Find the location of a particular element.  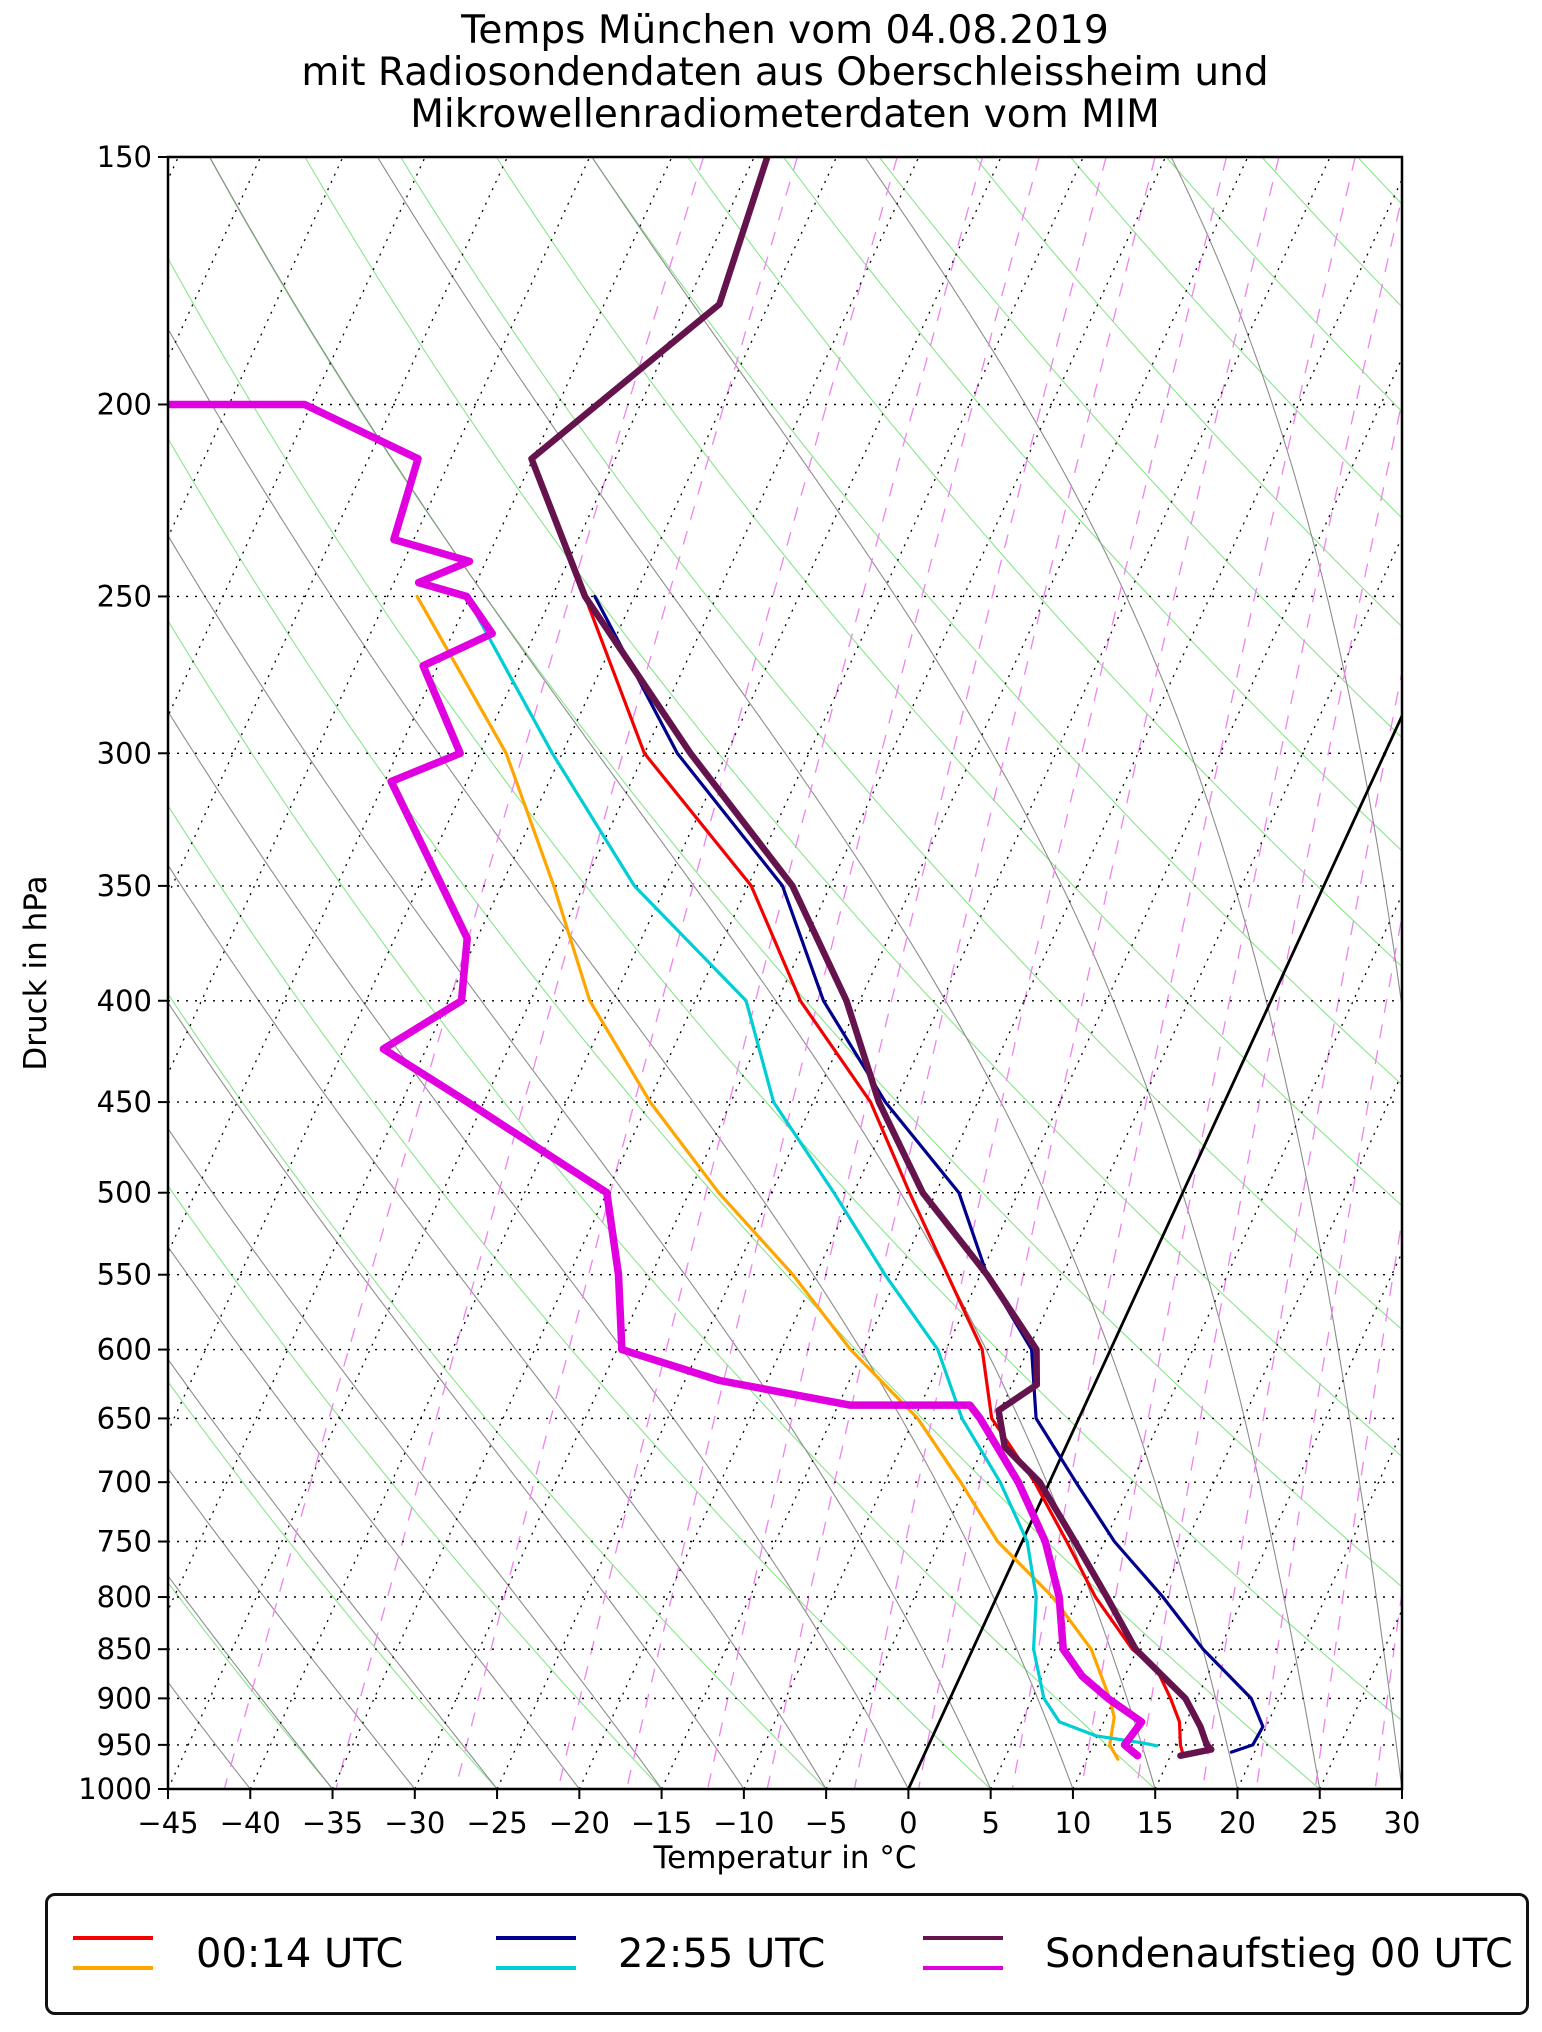

svg-text: 350 is located at coordinates (124, 886).